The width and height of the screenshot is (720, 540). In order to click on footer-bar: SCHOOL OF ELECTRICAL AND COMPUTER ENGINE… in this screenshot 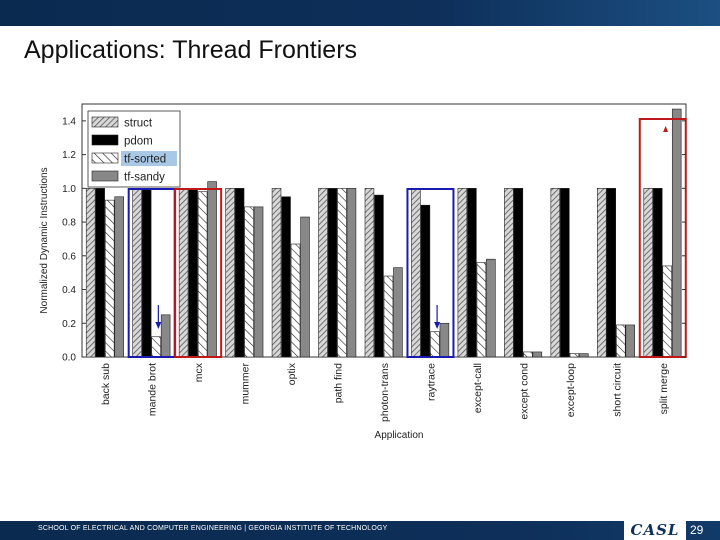, I will do `click(360, 530)`.